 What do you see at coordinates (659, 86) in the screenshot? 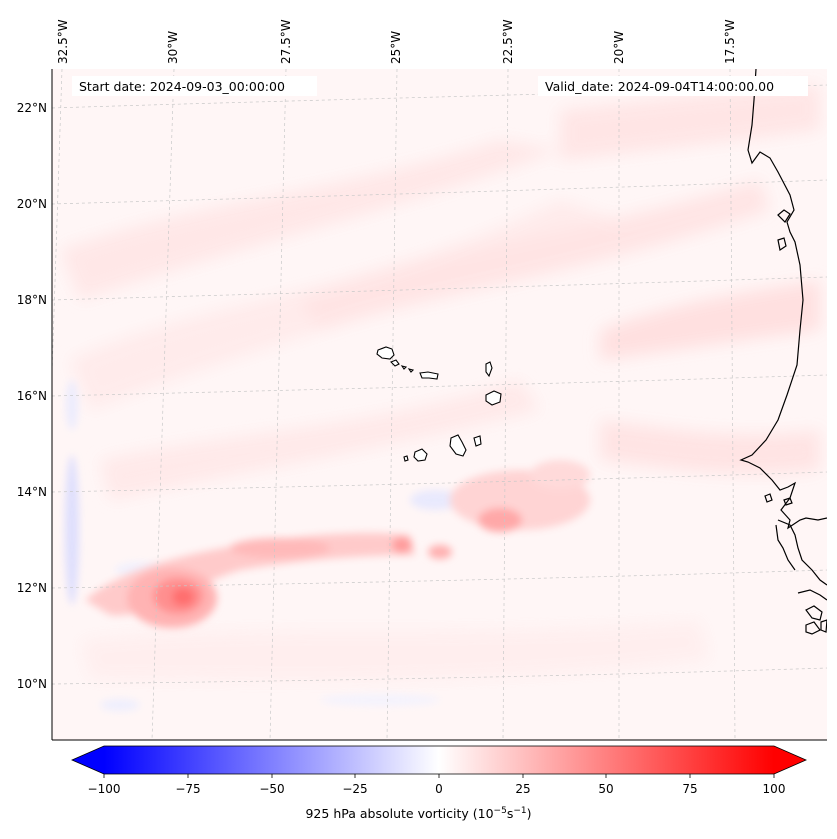
I see `valid-date-text: Valid_date: 2024-09-04T14:00:00.00` at bounding box center [659, 86].